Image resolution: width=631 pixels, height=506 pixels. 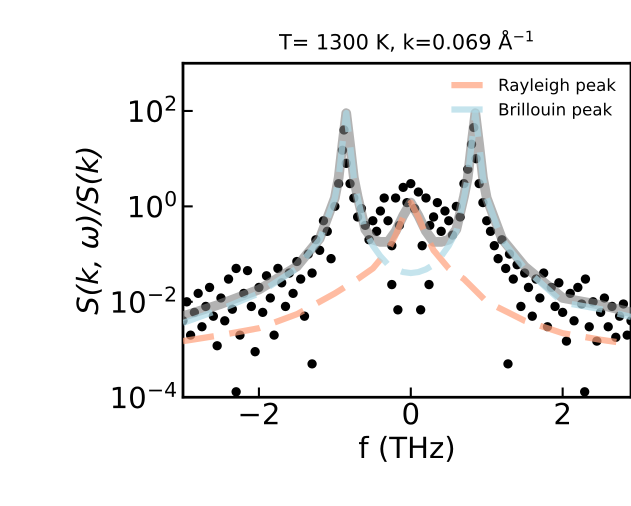 I want to click on legend-label: Brillouin peak, so click(x=556, y=110).